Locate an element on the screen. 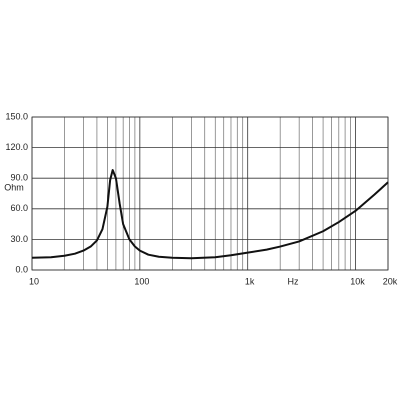  y-tick-label: 120.0 is located at coordinates (16, 147).